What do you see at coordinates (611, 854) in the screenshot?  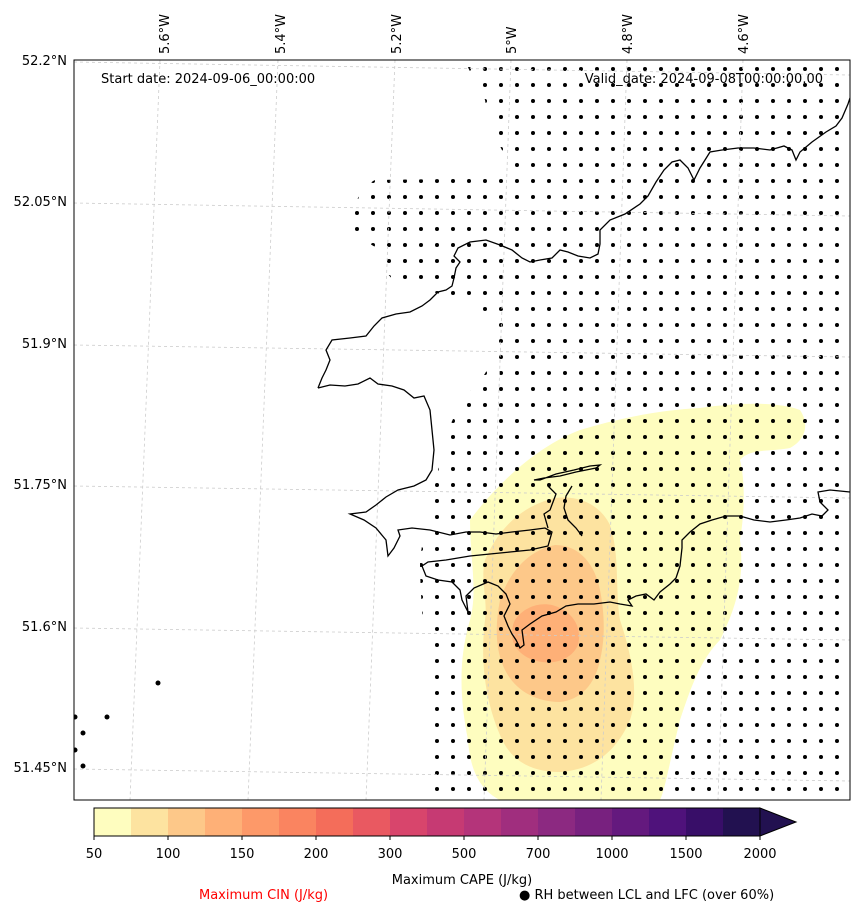 I see `colorbar-tick-label: 1000` at bounding box center [611, 854].